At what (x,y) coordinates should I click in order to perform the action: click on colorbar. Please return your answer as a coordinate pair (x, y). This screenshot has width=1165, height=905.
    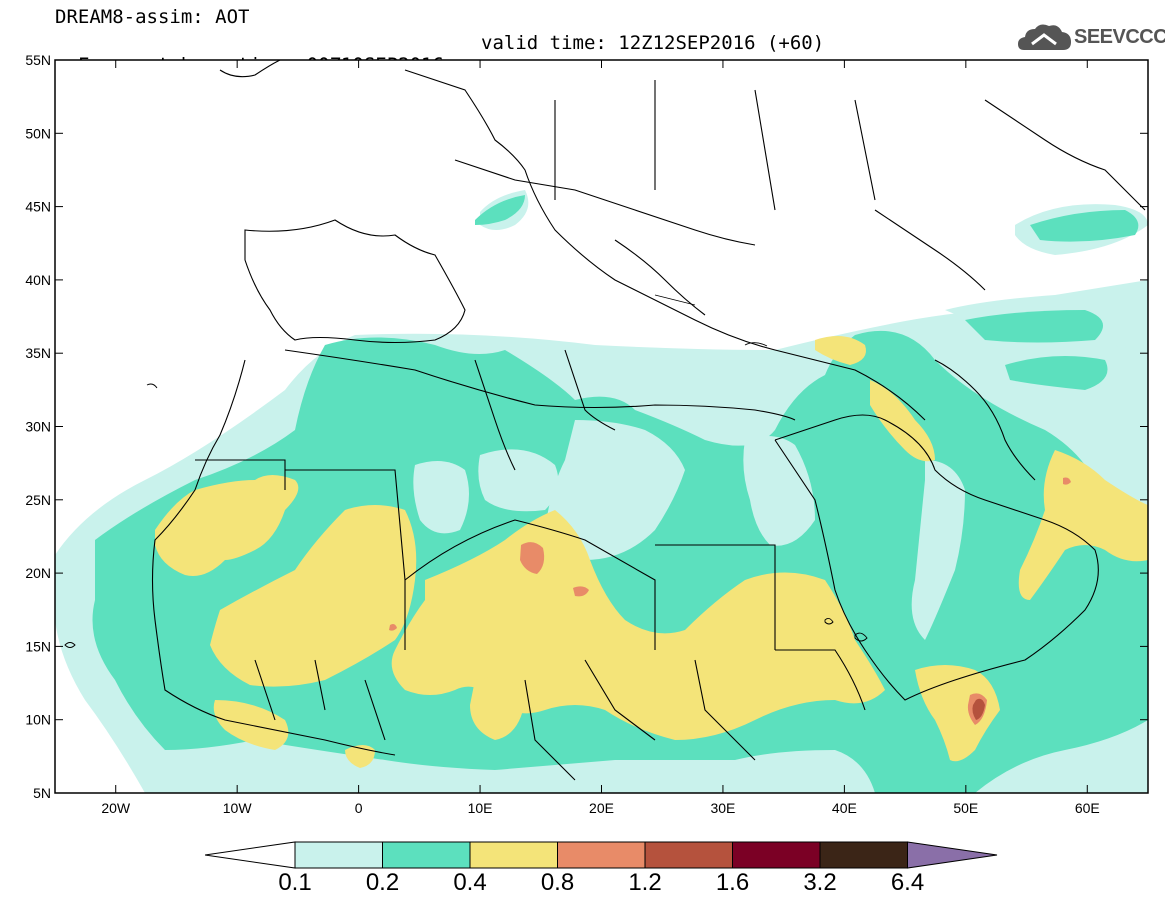
    Looking at the image, I should click on (601, 855).